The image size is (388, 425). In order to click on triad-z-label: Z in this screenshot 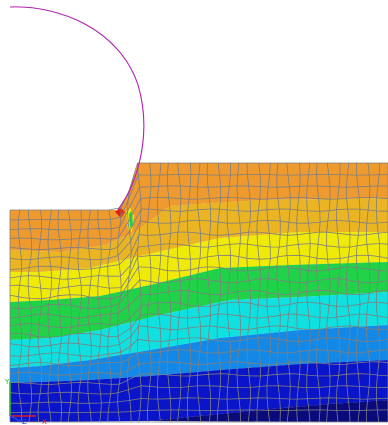, I will do `click(24, 421)`.